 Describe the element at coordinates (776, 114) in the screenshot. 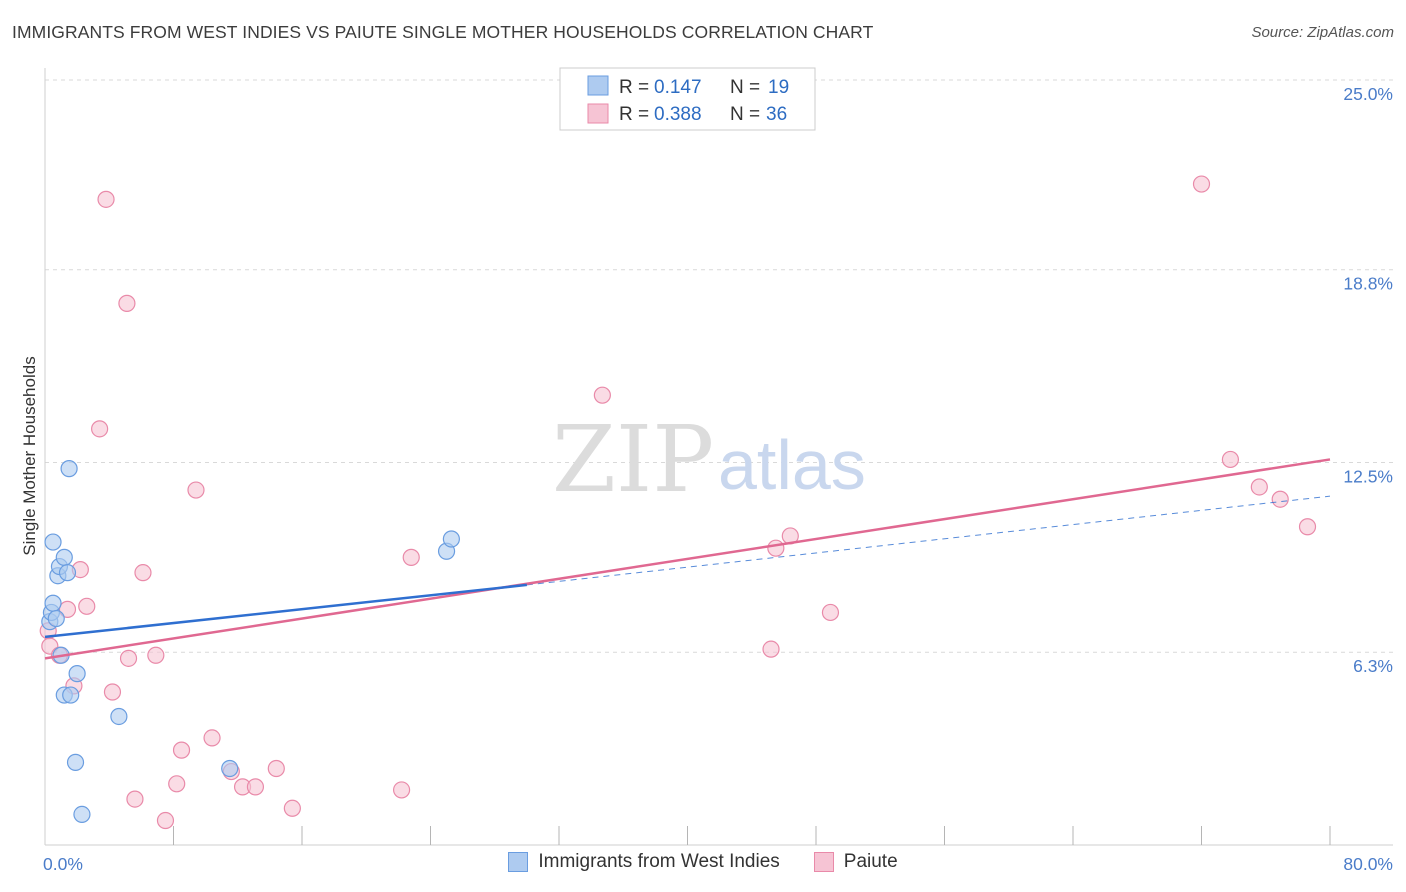

I see `legend-n-value-2: 36` at that location.